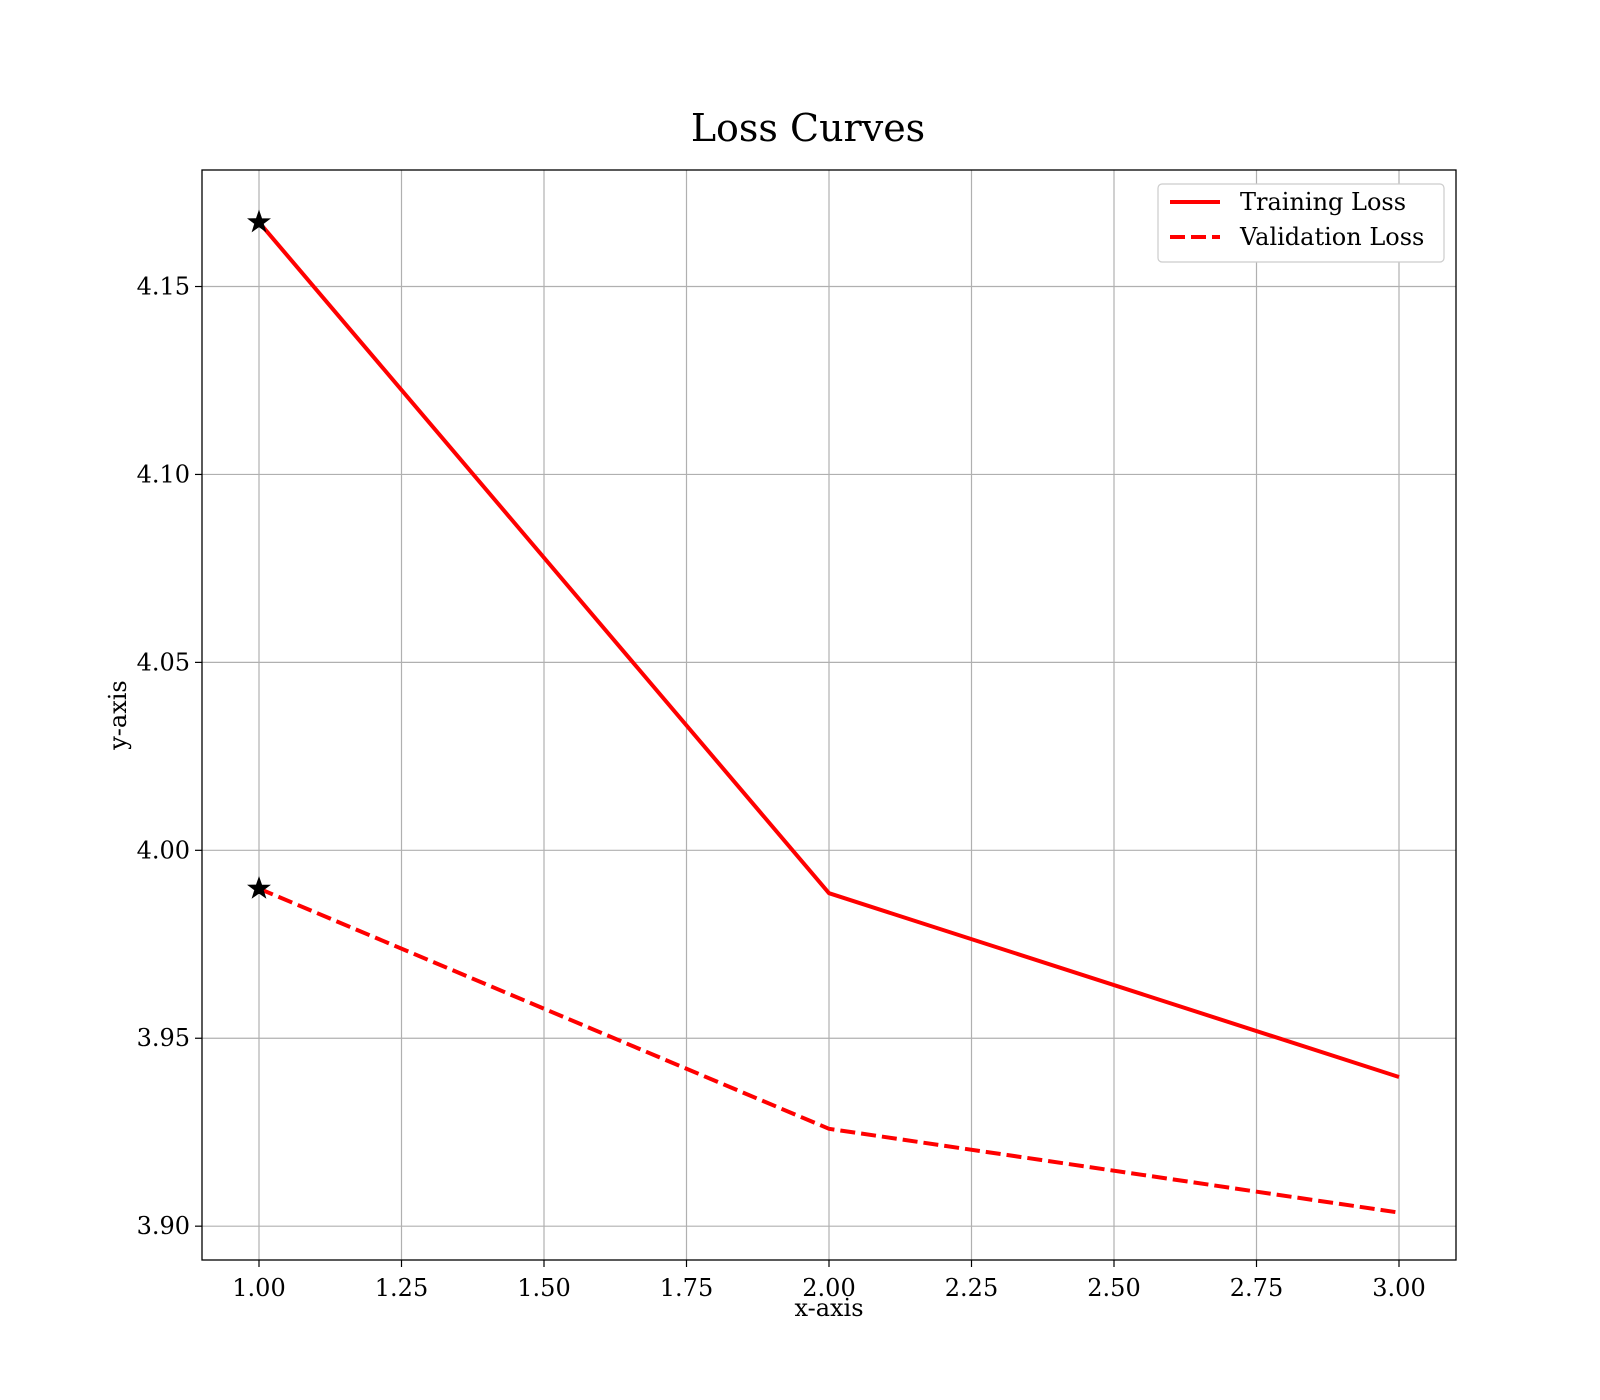 This screenshot has width=1600, height=1400. I want to click on x-tick-label: 1.00, so click(258, 1288).